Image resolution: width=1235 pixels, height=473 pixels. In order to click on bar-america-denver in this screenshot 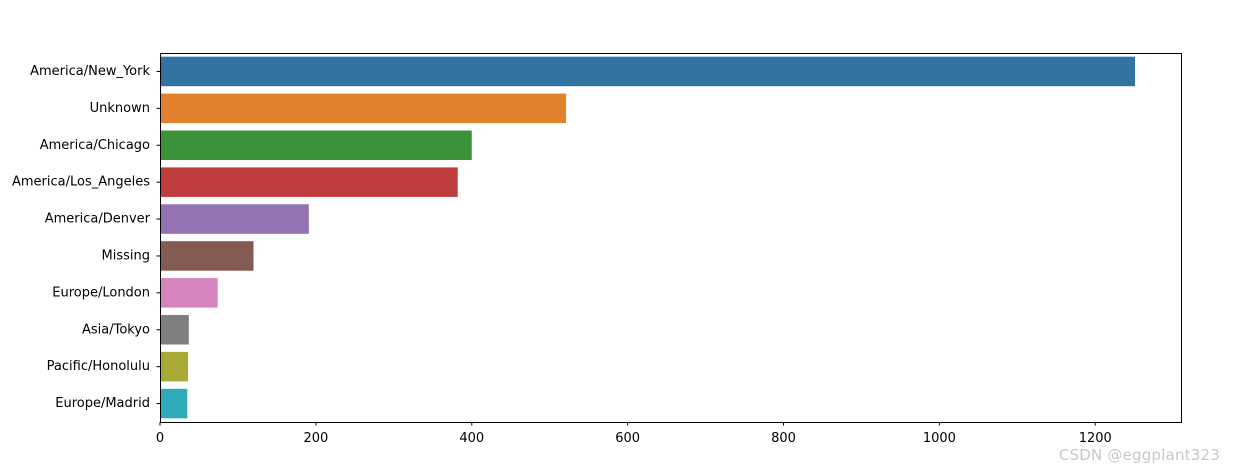, I will do `click(234, 219)`.